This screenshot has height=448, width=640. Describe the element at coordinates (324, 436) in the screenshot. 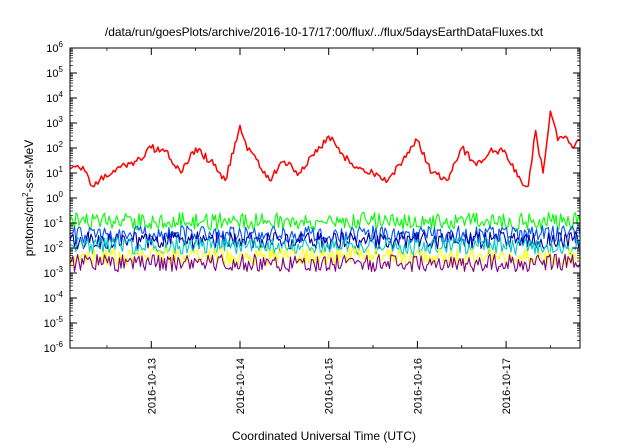

I see `x-axis-label: Coordinated Universal Time (UTC)` at that location.